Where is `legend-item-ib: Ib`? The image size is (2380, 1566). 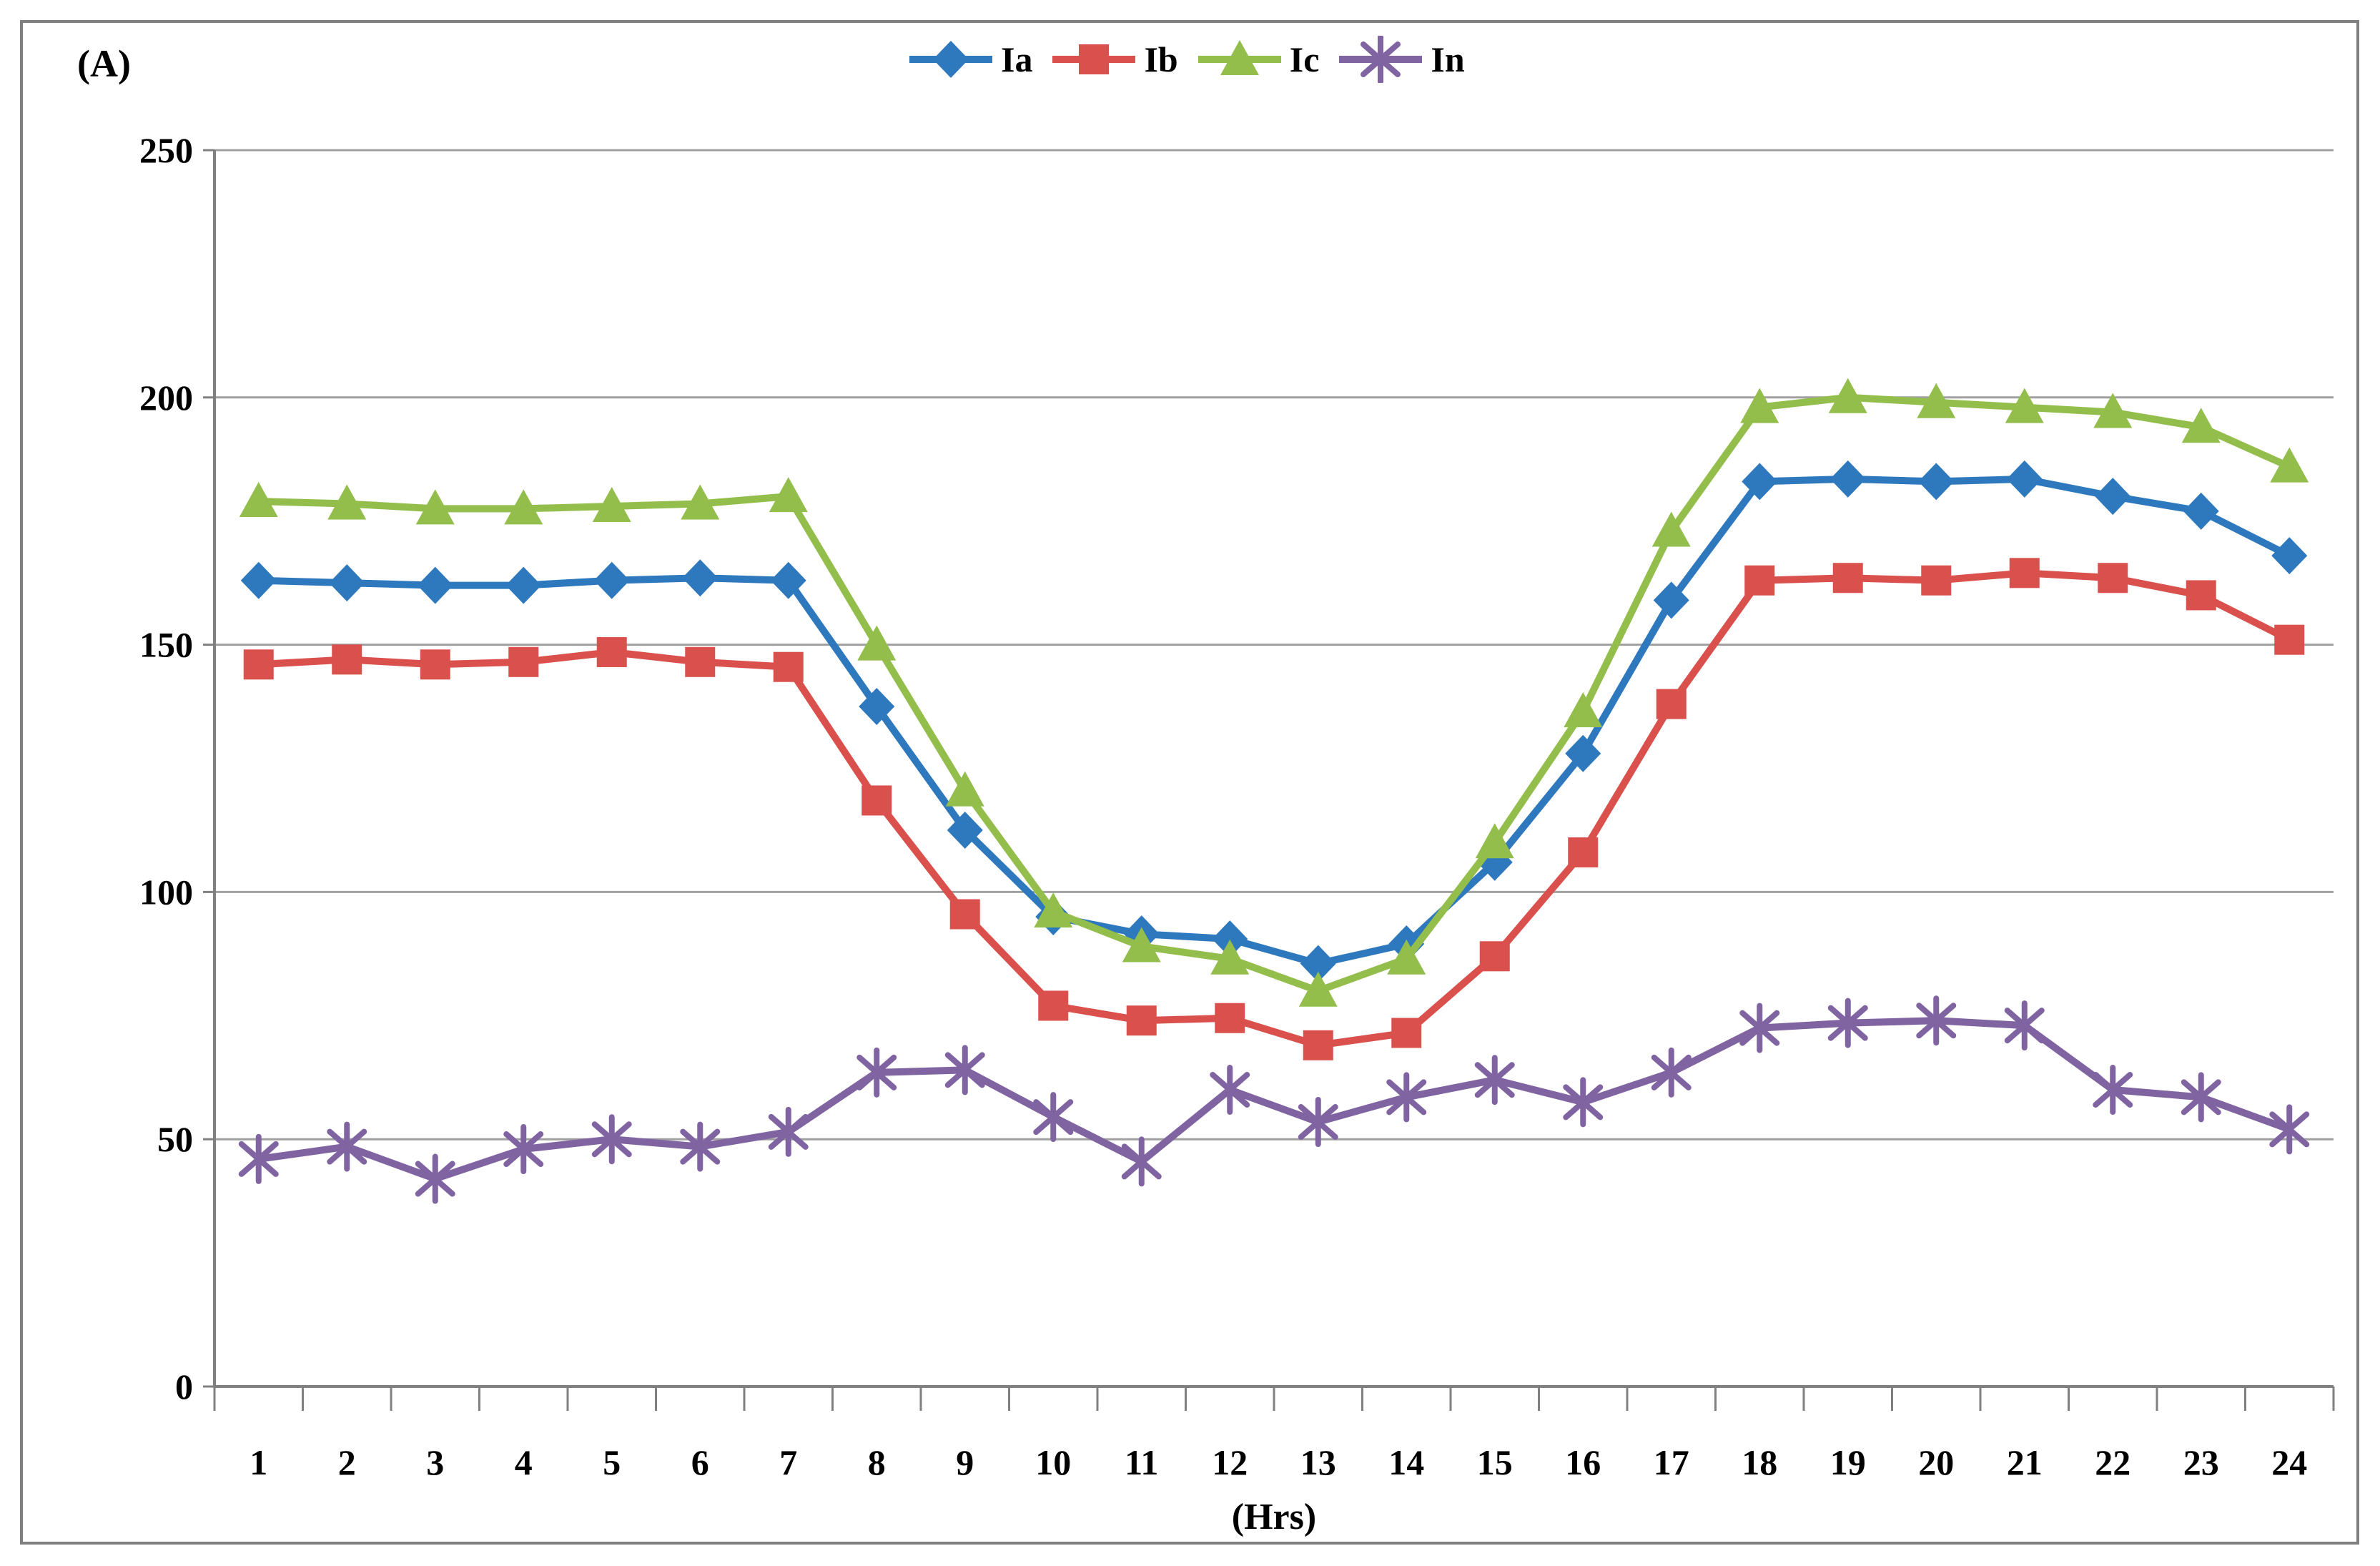 legend-item-ib: Ib is located at coordinates (1114, 59).